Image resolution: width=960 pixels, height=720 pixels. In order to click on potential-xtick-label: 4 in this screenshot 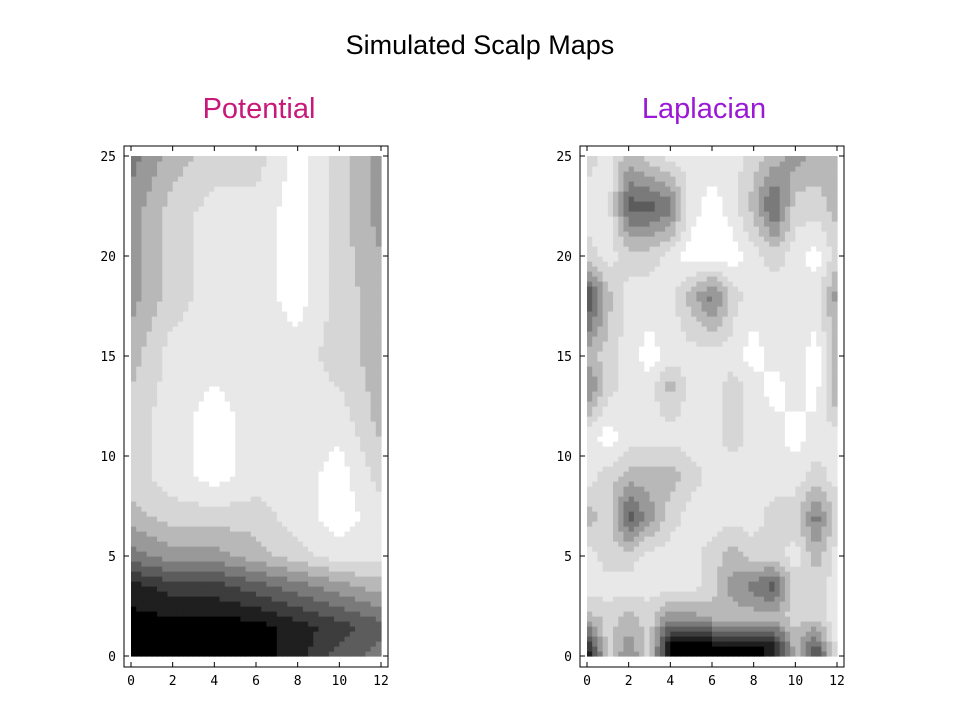, I will do `click(214, 681)`.